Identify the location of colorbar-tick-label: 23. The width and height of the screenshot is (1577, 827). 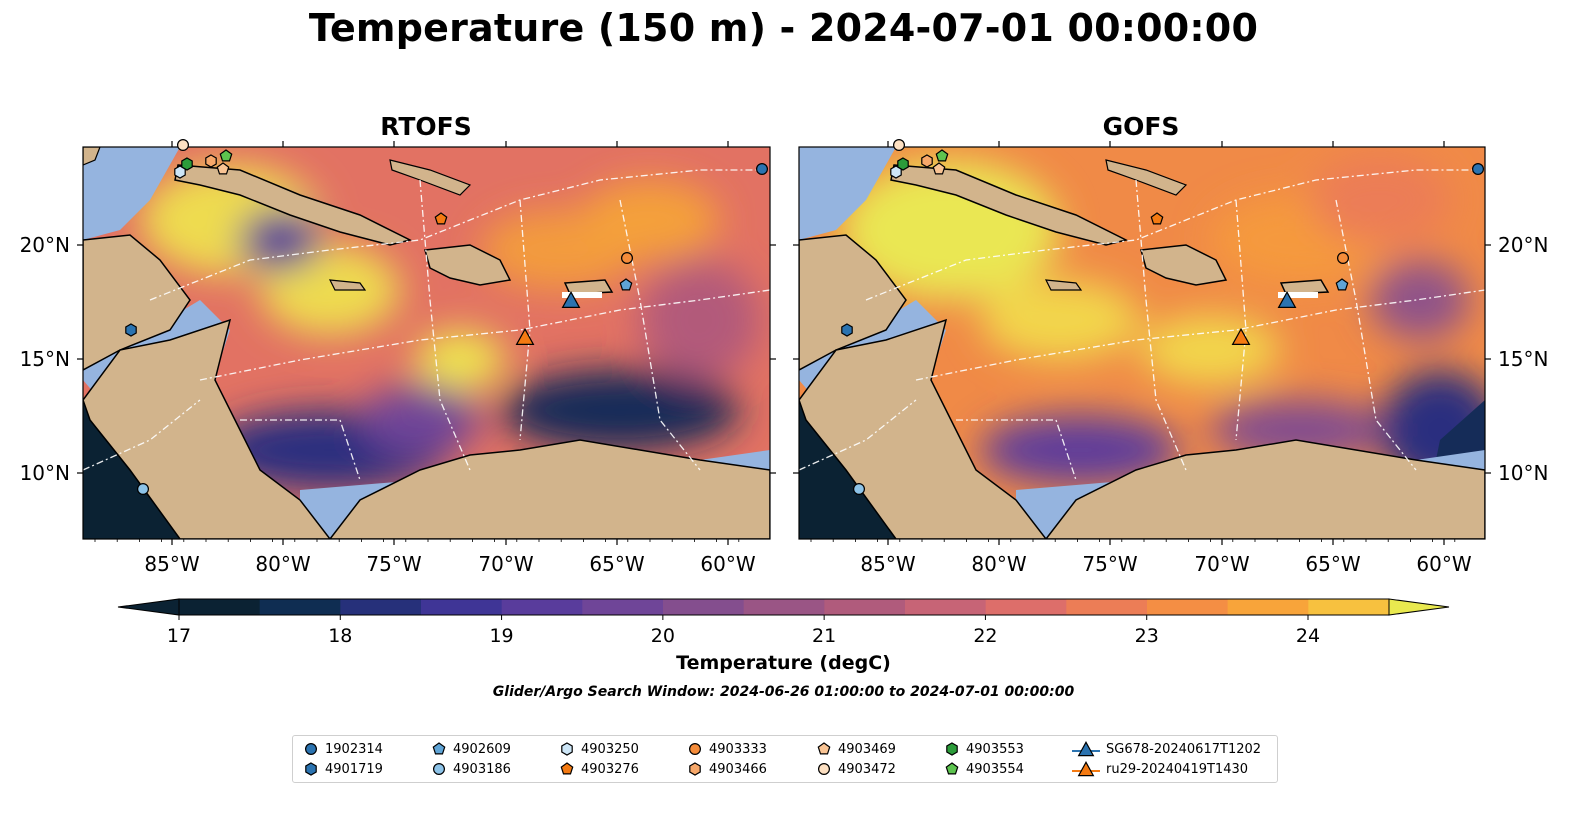
(1147, 636).